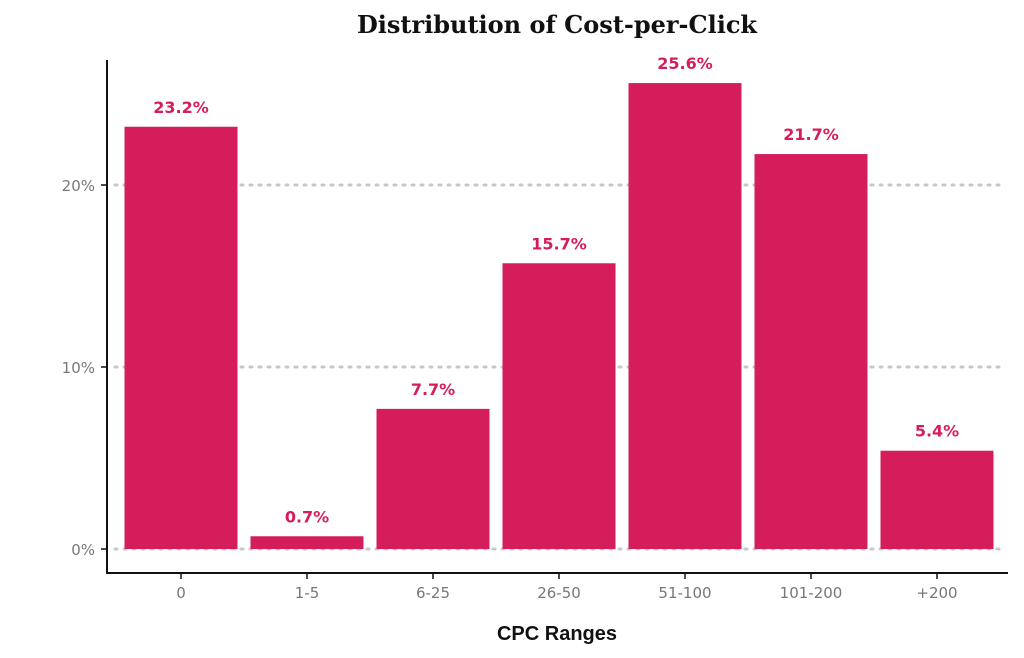 This screenshot has height=658, width=1024. Describe the element at coordinates (433, 389) in the screenshot. I see `data-label: 7.7%` at that location.